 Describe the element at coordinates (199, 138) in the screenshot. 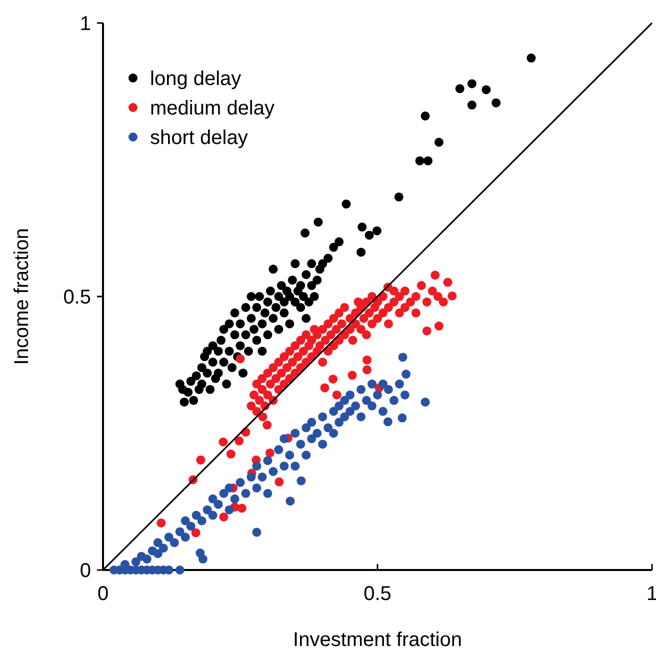

I see `legend-label: short delay` at that location.